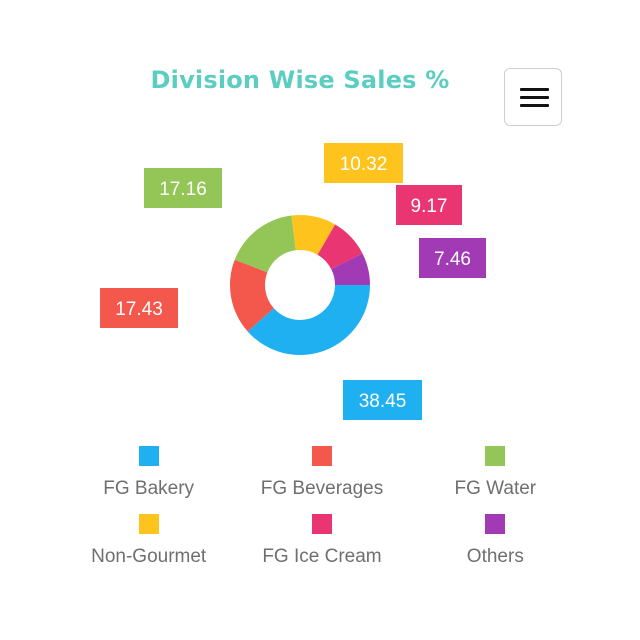 This screenshot has height=640, width=640. Describe the element at coordinates (149, 488) in the screenshot. I see `legend-label: FG Bakery` at that location.